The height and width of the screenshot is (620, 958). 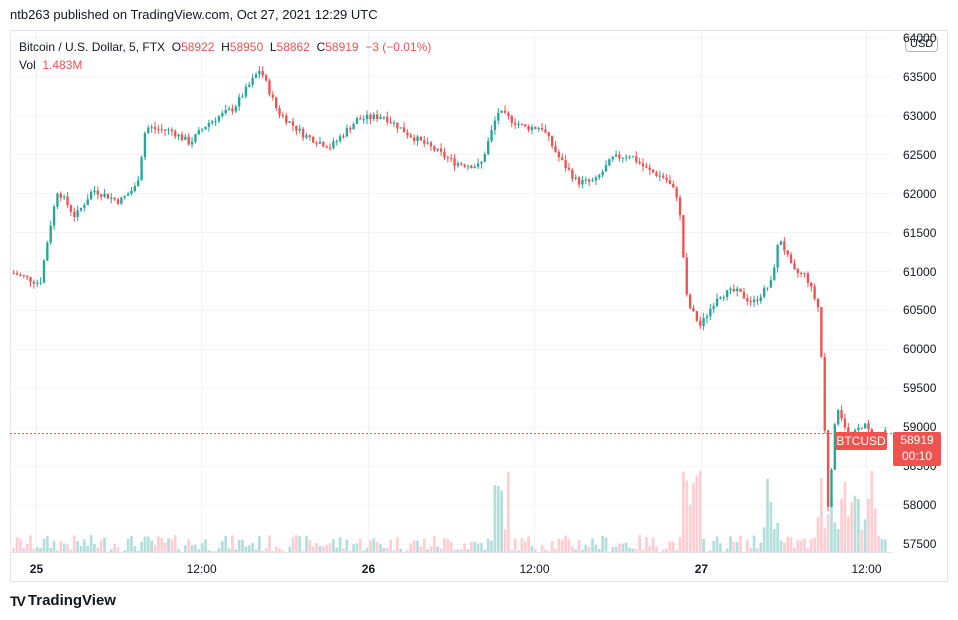 I want to click on close-label: C, so click(x=321, y=47).